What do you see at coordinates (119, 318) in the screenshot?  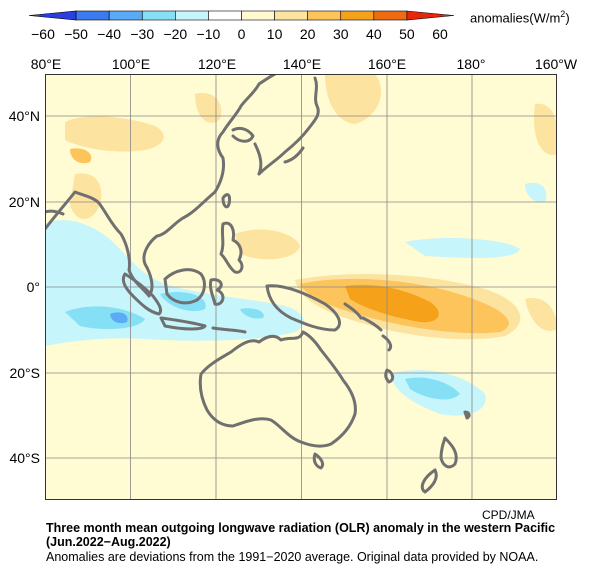 I see `negative-anomaly-strong` at bounding box center [119, 318].